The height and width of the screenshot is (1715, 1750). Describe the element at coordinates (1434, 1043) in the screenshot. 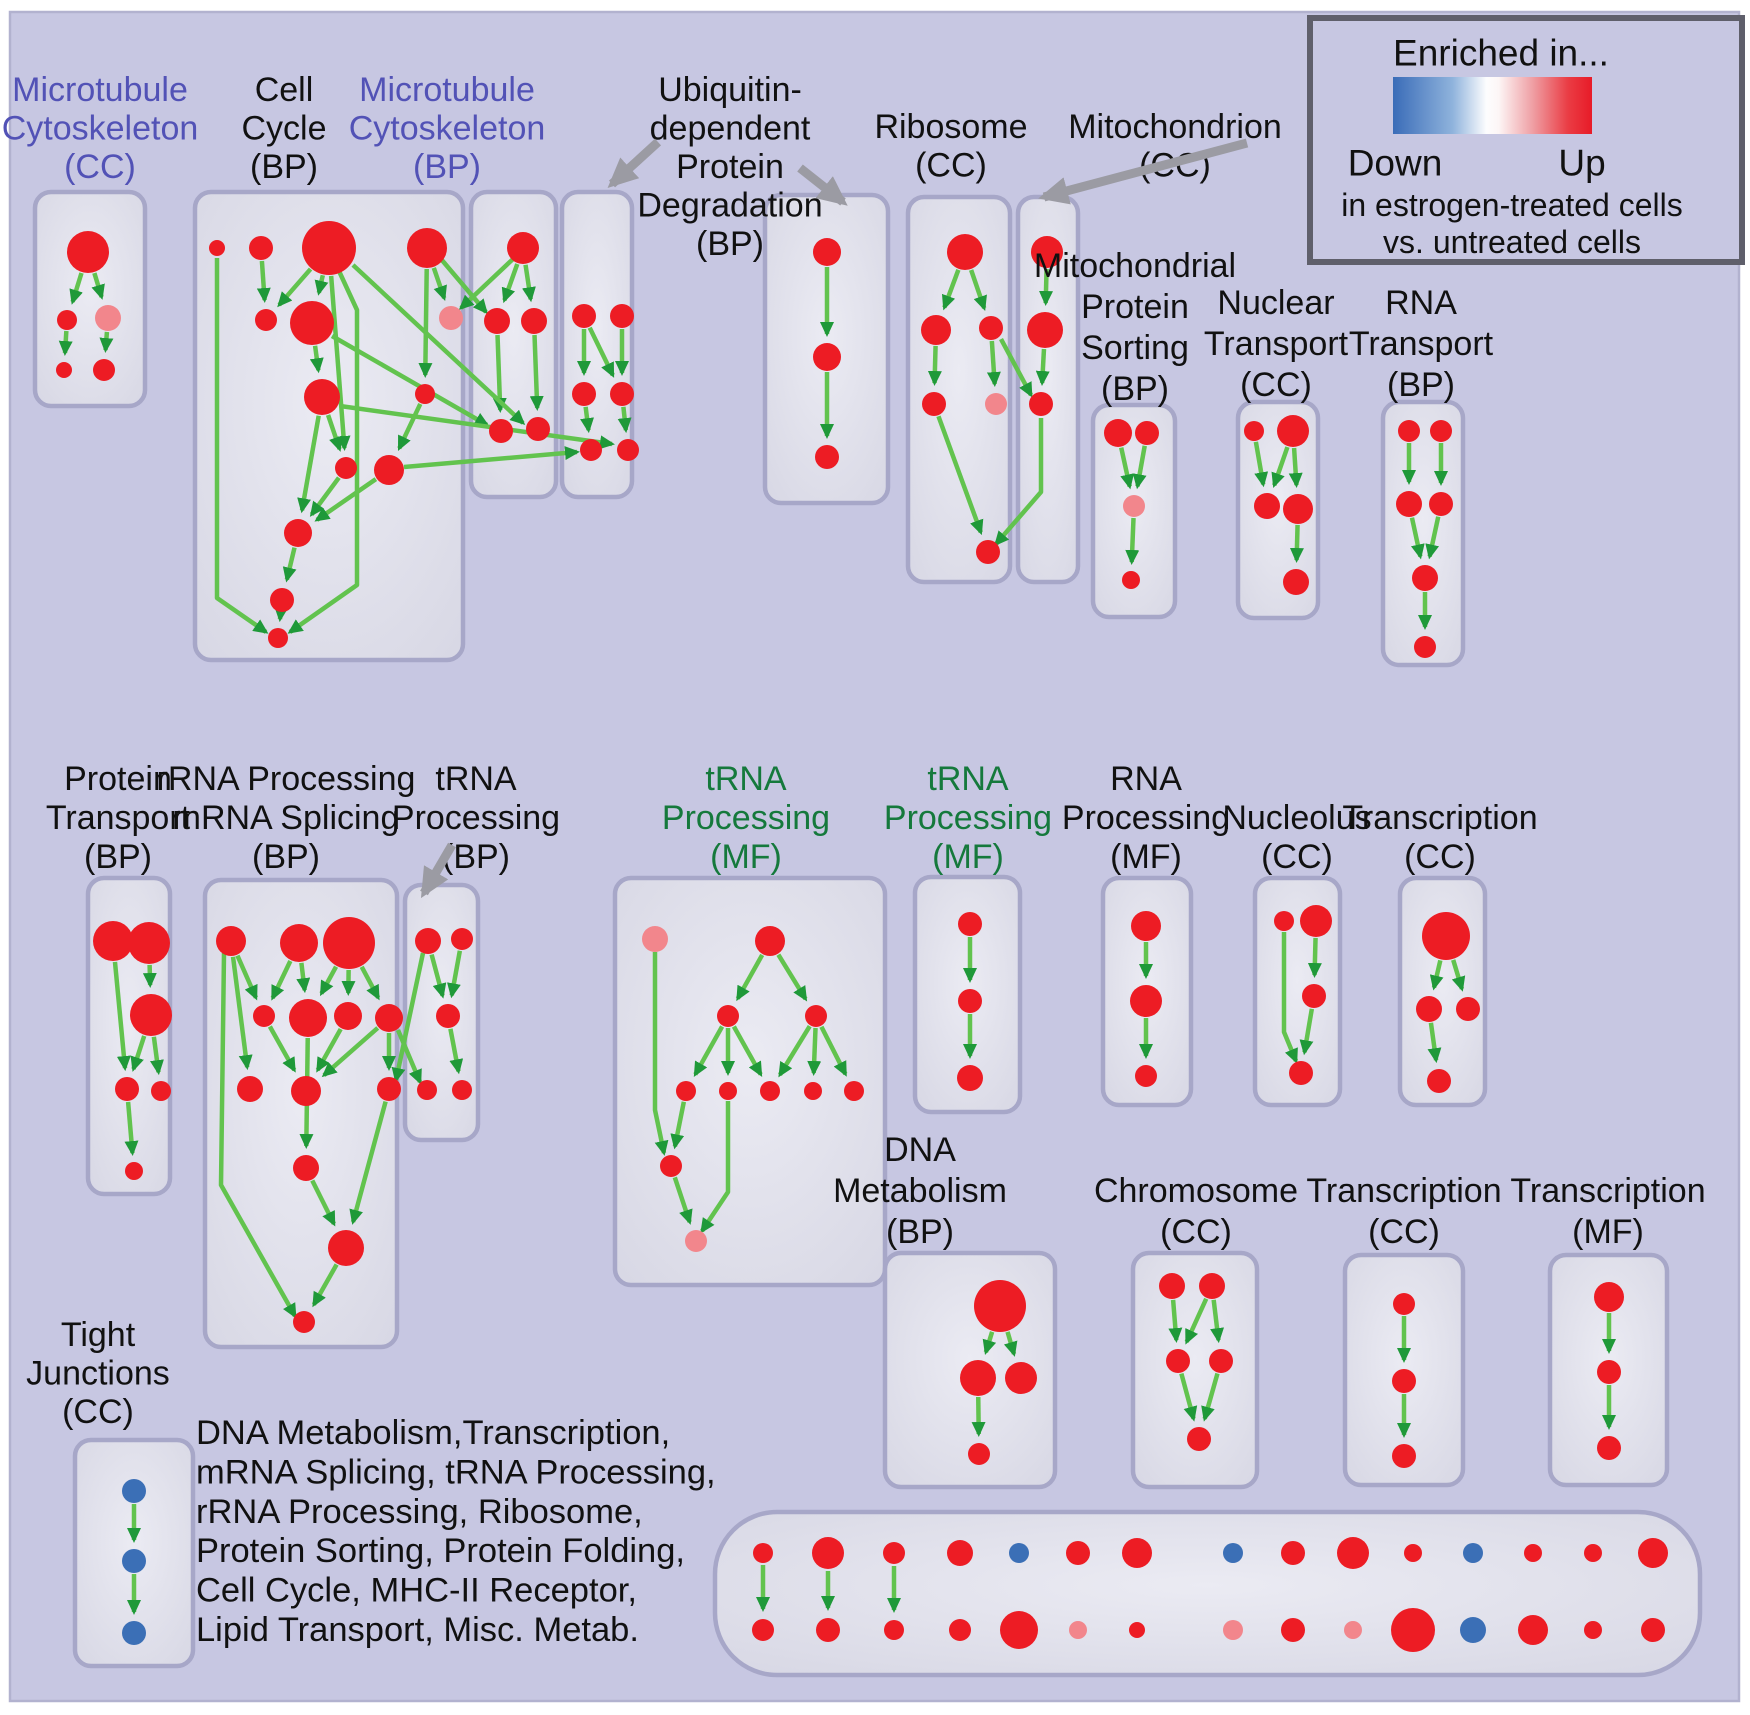

I see `edge-transcription-cc-upper` at that location.